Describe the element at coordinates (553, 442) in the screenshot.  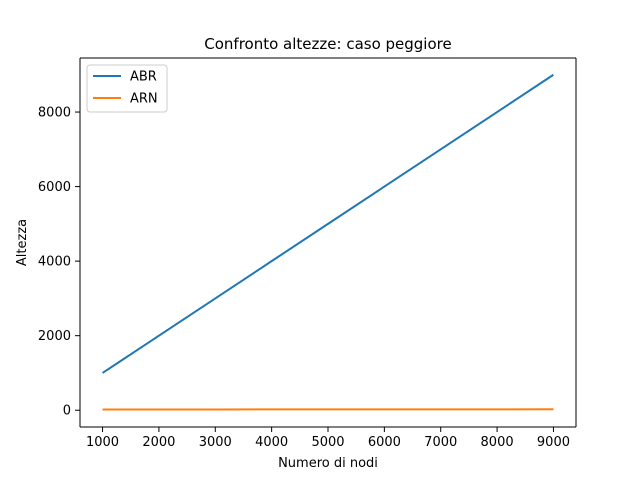
I see `x-tick-label: 9000` at that location.